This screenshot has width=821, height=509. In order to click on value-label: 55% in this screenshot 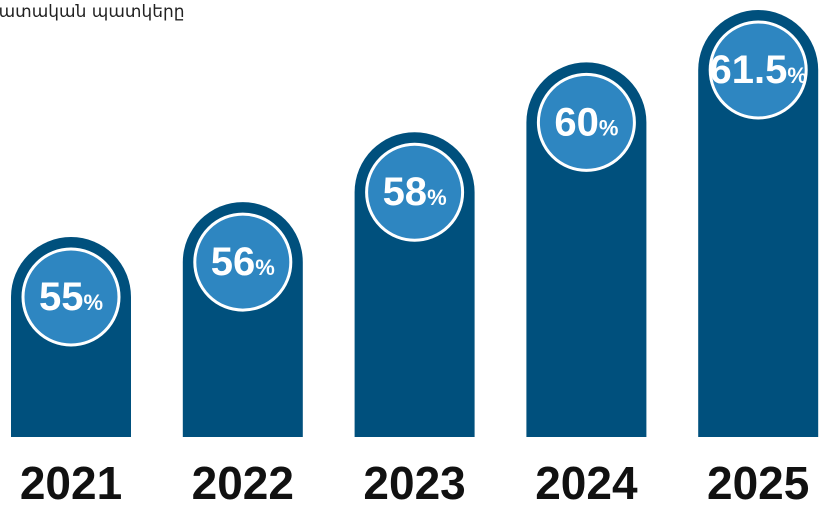, I will do `click(71, 297)`.